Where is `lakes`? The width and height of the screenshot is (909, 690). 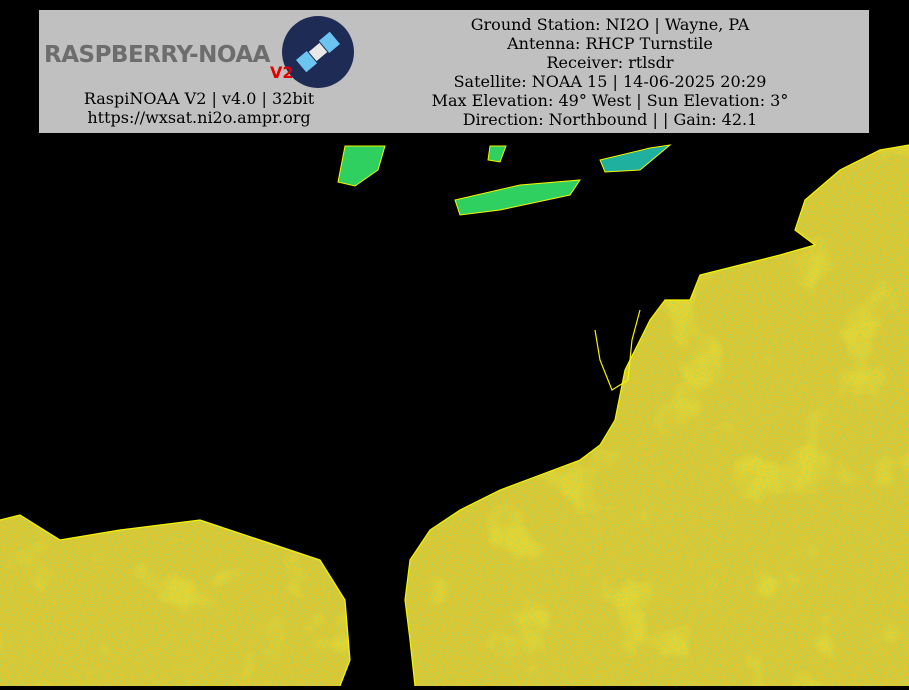
lakes is located at coordinates (504, 180).